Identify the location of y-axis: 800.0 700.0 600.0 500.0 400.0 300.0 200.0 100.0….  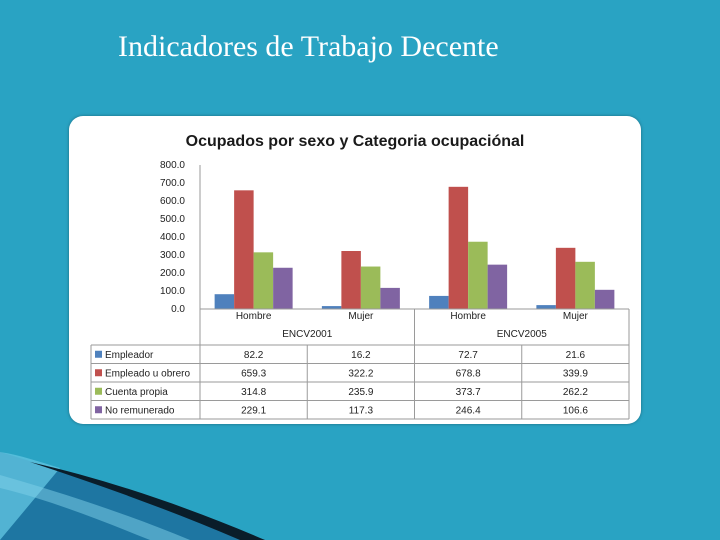
(180, 237).